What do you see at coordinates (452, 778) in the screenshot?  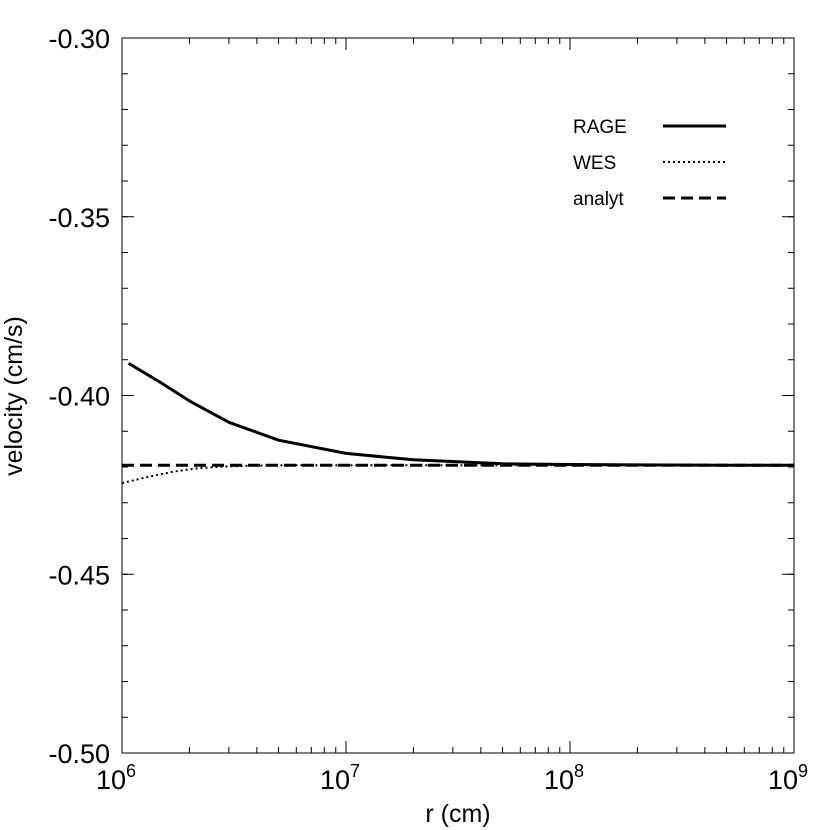 I see `x-tick-labels: 10⁶ 10⁷ 10⁸ 10⁹` at bounding box center [452, 778].